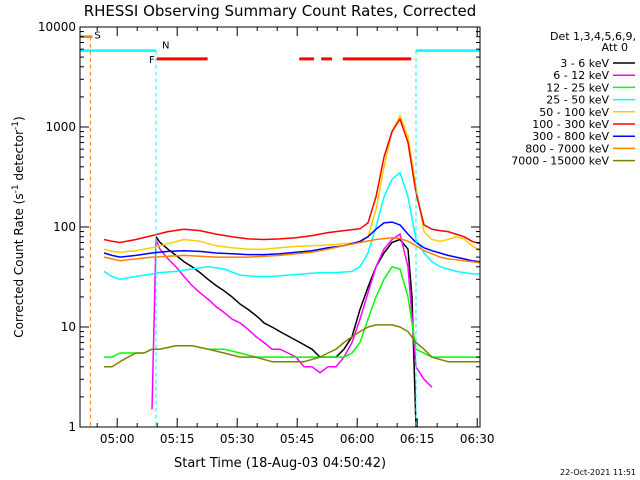  Describe the element at coordinates (117, 439) in the screenshot. I see `x-tick-label: 05:00` at that location.